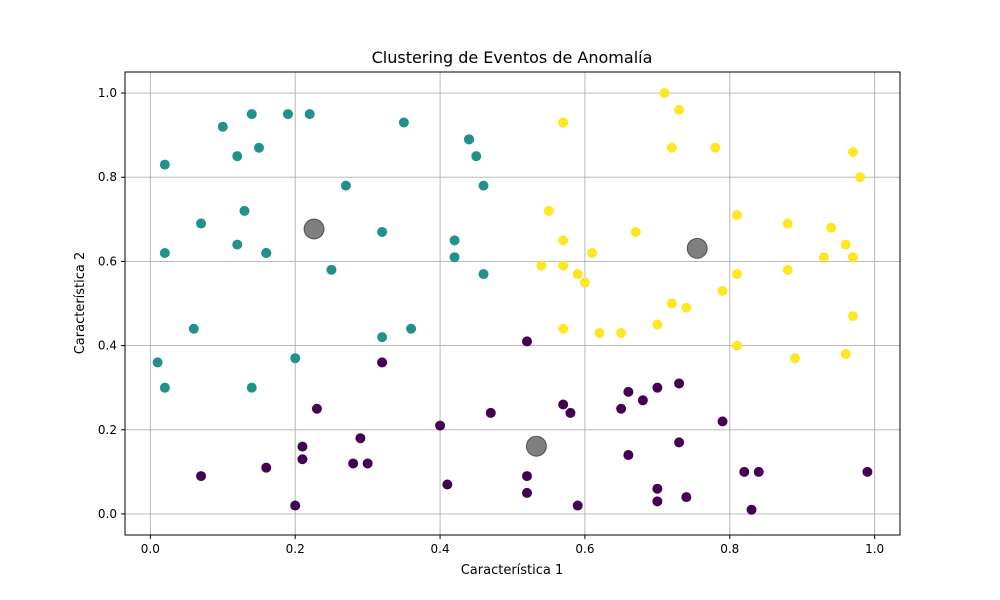 The width and height of the screenshot is (1000, 600). Describe the element at coordinates (107, 346) in the screenshot. I see `y-tick-label: 0.4` at that location.